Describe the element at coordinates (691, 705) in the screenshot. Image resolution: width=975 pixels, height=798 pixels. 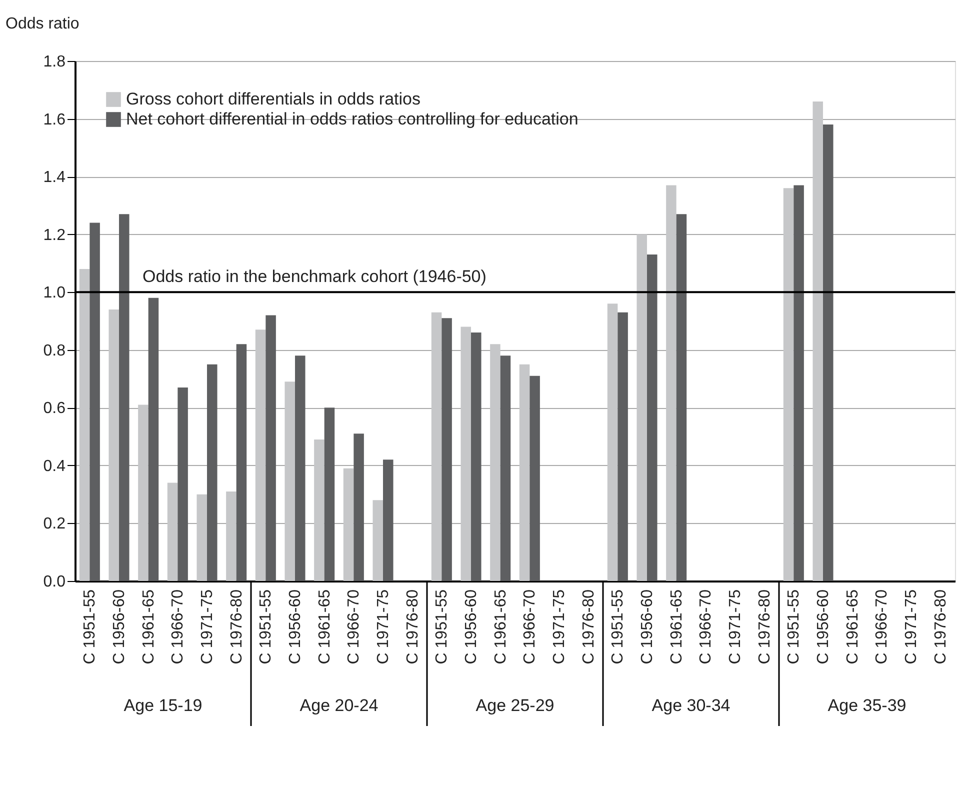
I see `text: Age 30-34` at that location.